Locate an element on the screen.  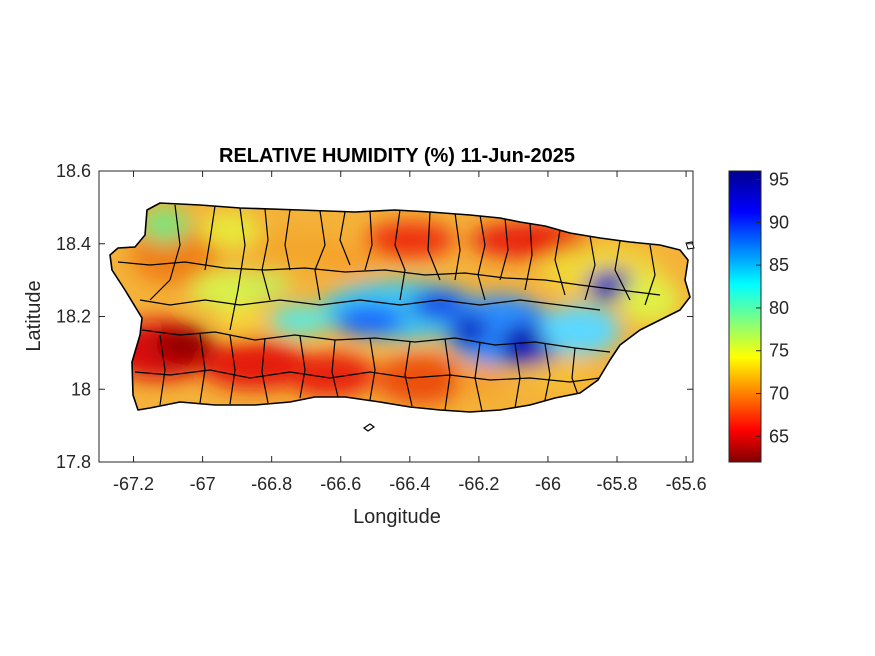
y-tick-label: 17.8 is located at coordinates (73, 462).